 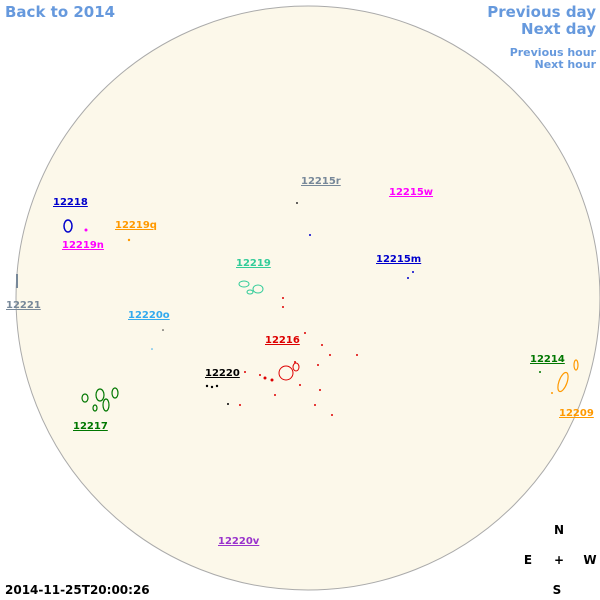 I want to click on next-day-link: Next day, so click(x=558, y=29).